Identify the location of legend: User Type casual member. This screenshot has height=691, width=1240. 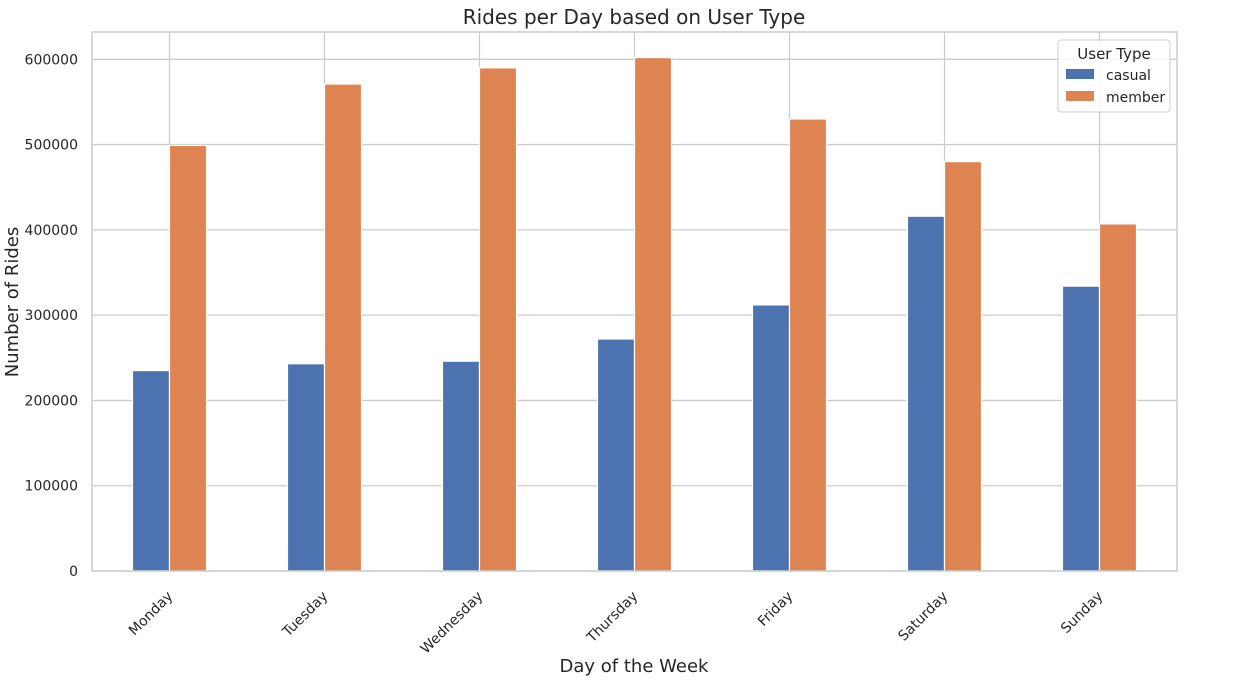
(1114, 76).